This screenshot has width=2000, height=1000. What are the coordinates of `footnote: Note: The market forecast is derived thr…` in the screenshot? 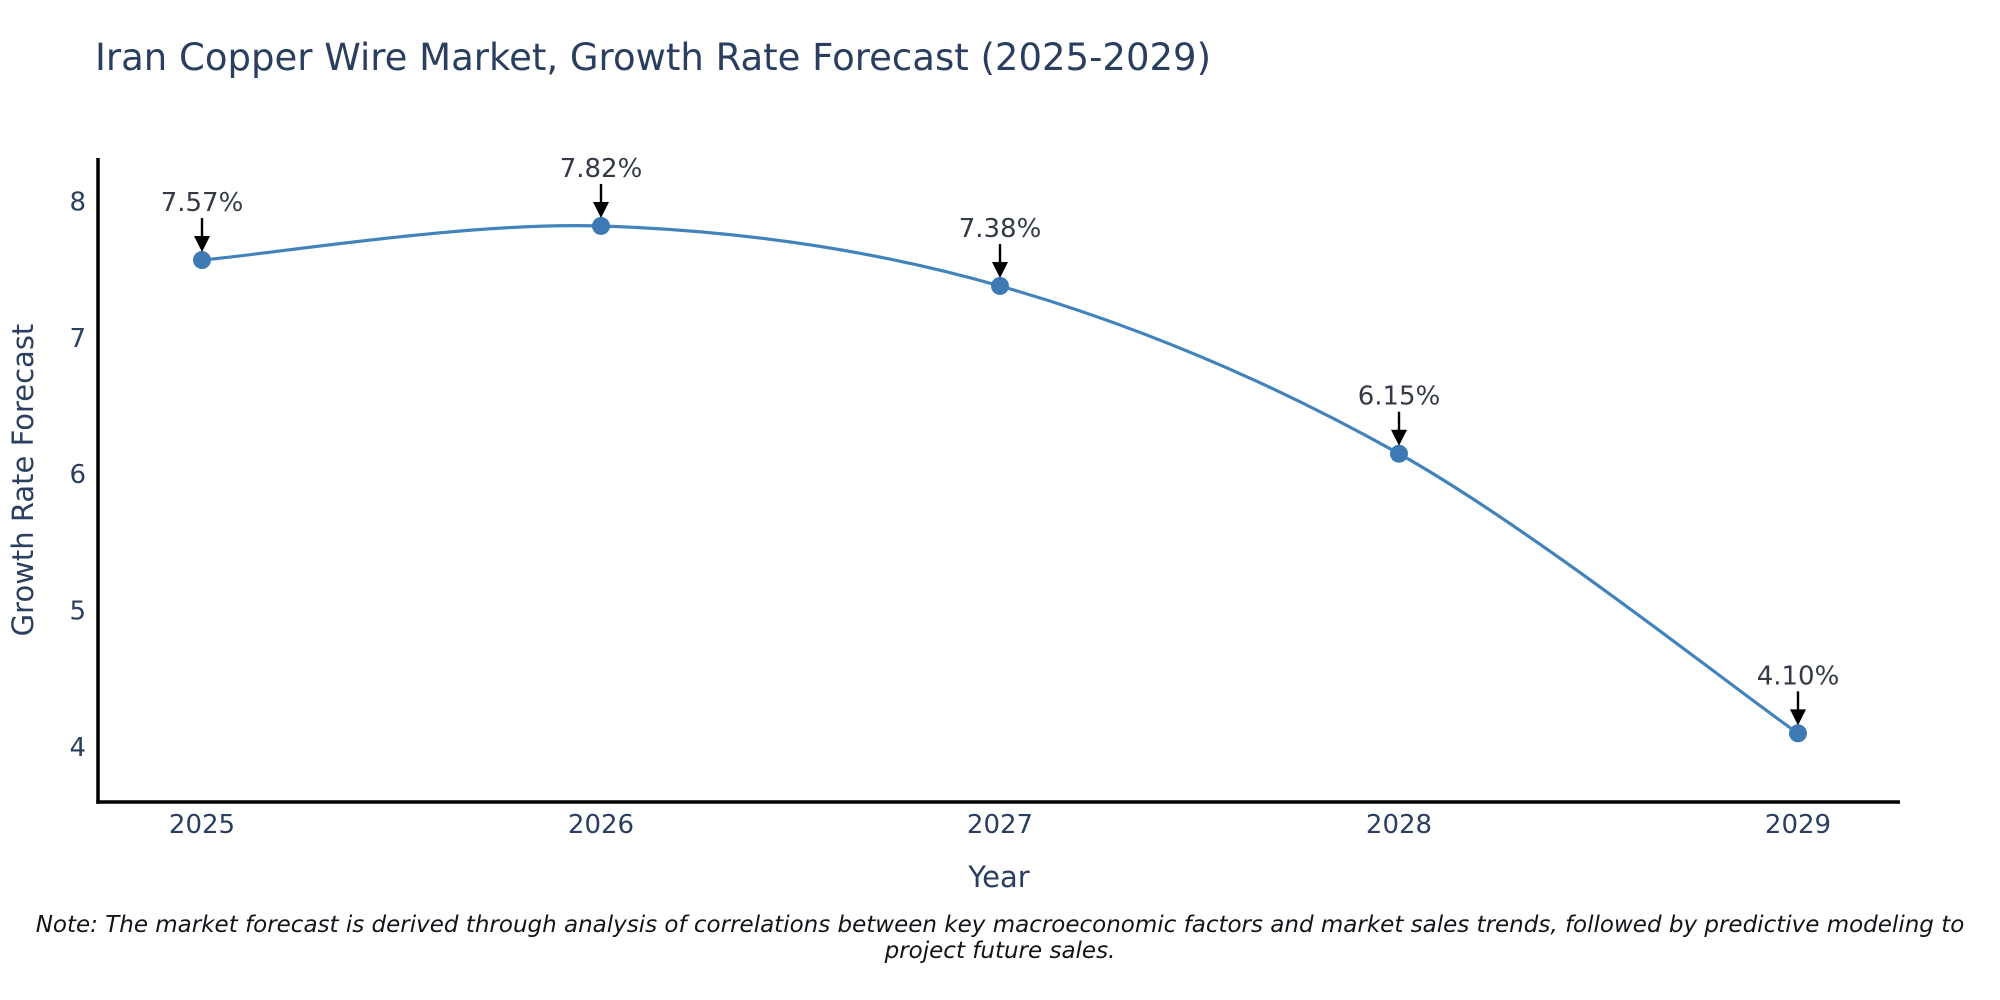 It's located at (1000, 938).